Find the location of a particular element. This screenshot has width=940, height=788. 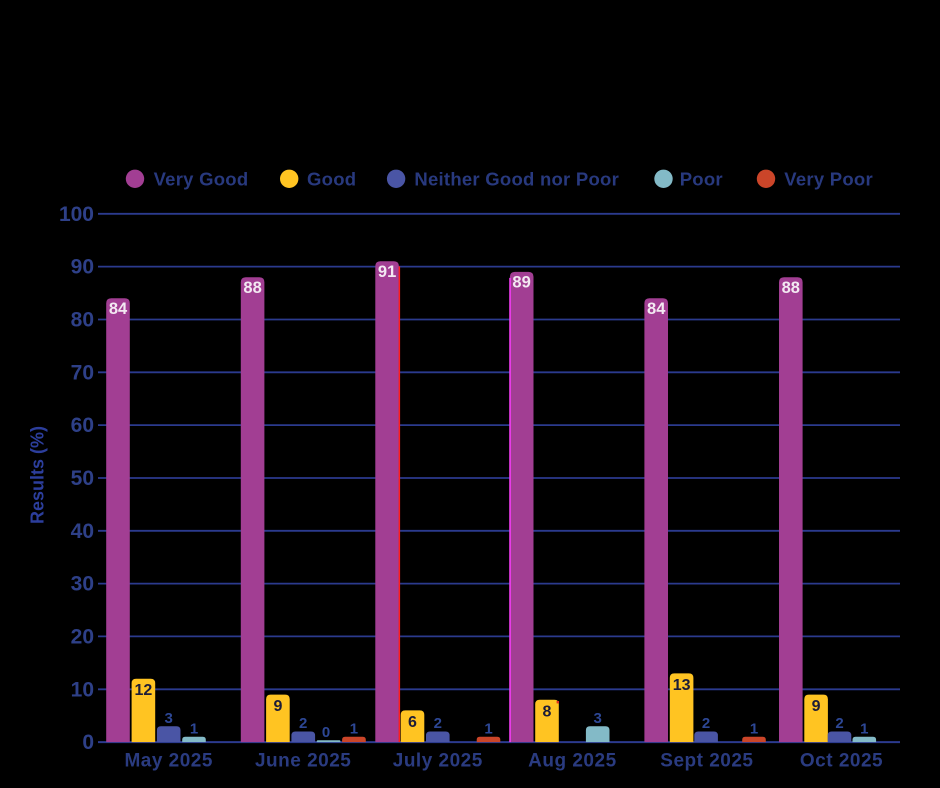

svg-text: June 2025 is located at coordinates (303, 761).